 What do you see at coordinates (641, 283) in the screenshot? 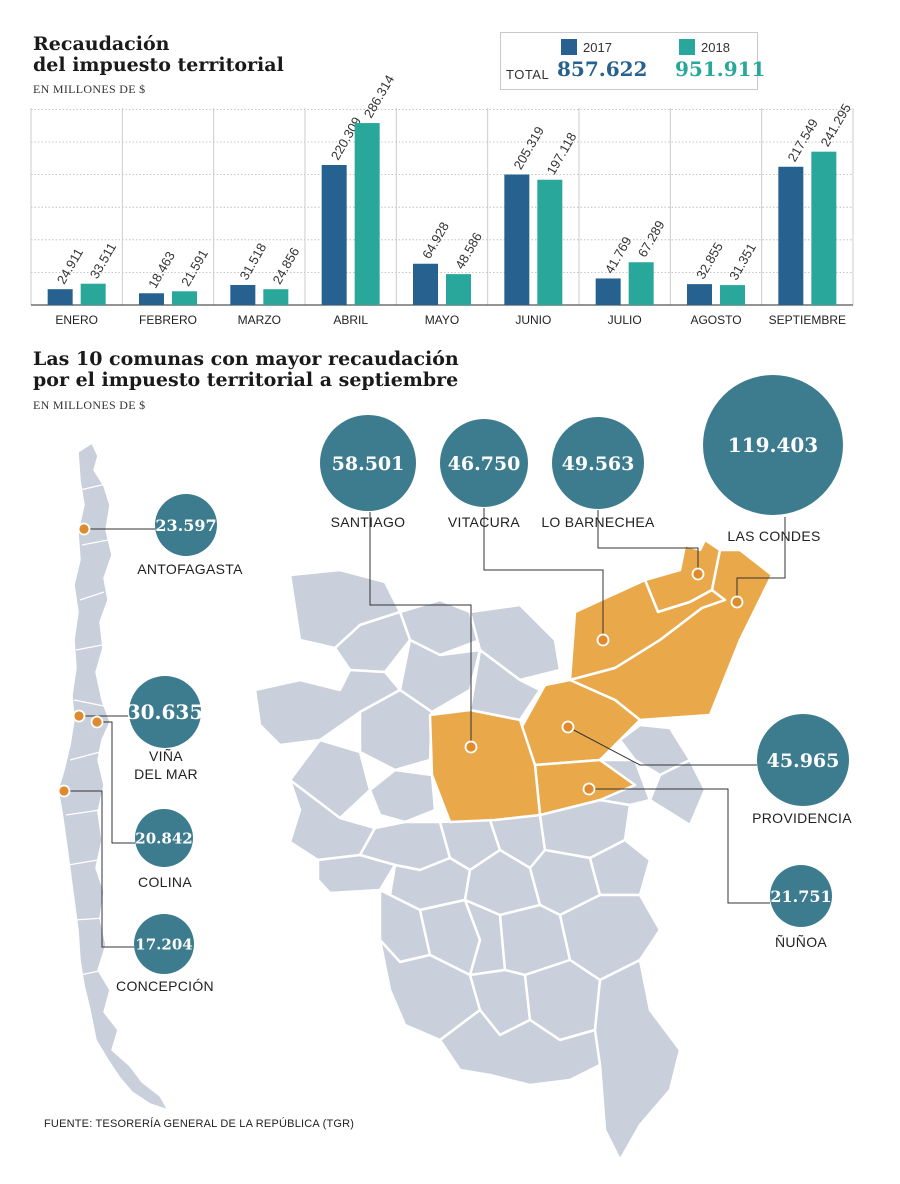
I see `bar-2018-julio` at bounding box center [641, 283].